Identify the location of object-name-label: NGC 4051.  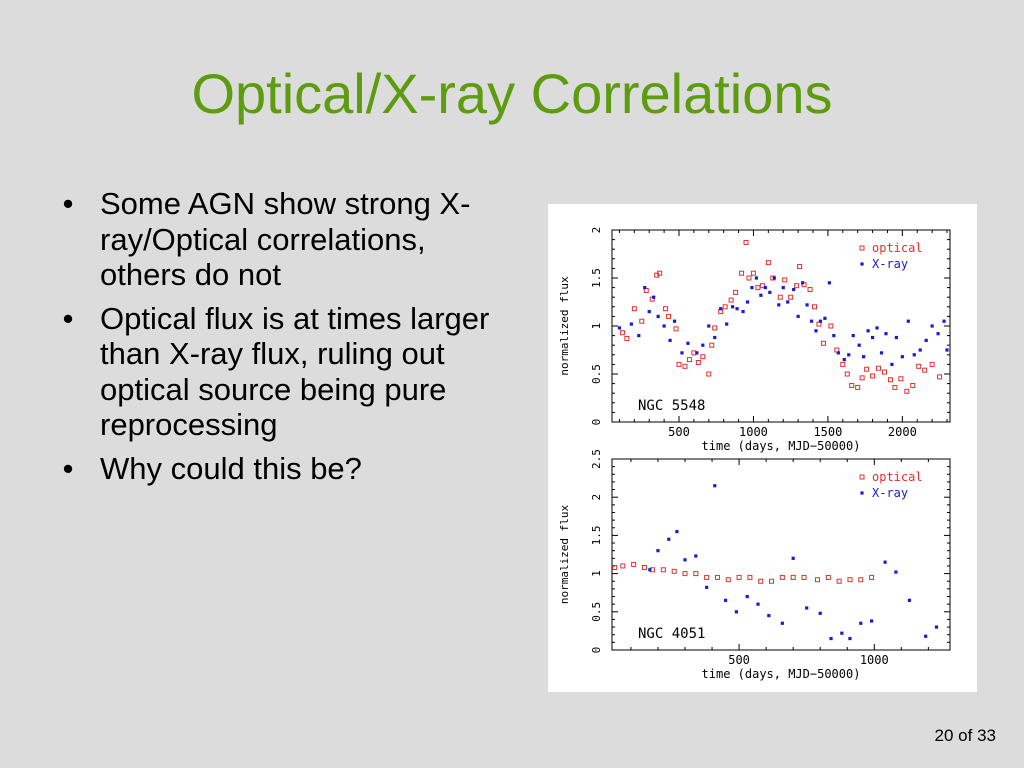
(671, 634).